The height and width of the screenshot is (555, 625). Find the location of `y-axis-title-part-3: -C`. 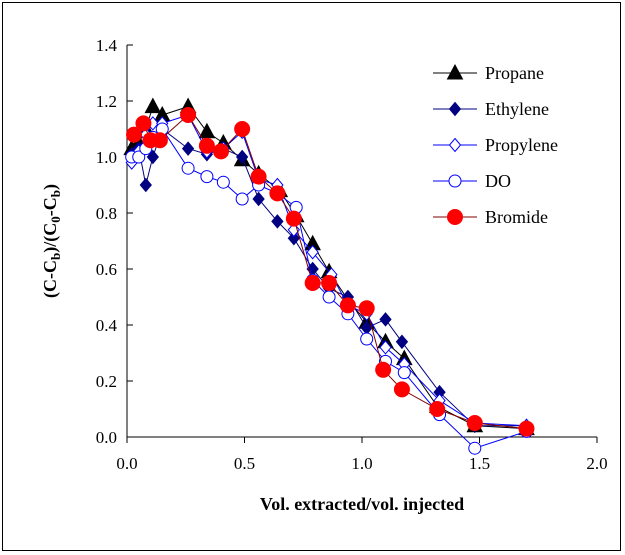

y-axis-title-part-3: -C is located at coordinates (50, 206).